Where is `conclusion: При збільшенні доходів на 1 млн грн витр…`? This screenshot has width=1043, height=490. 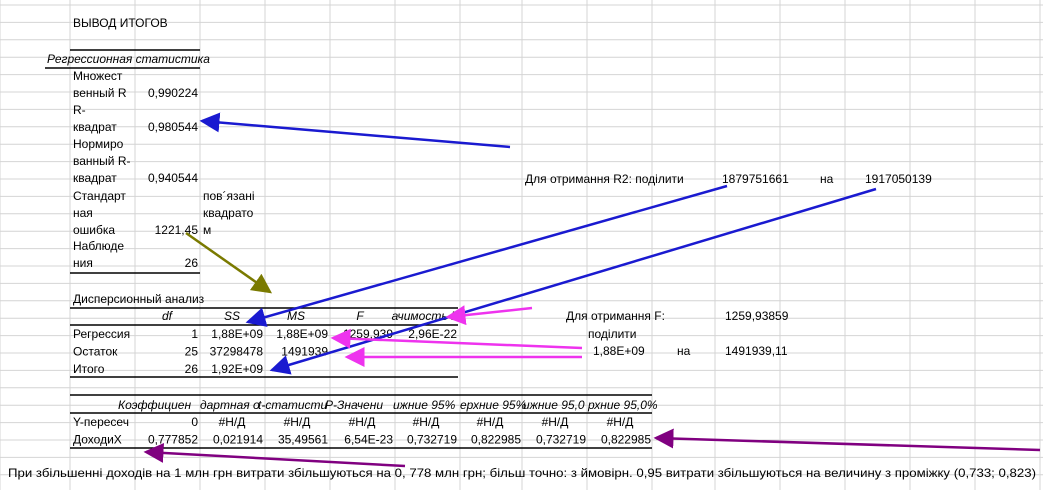
conclusion: При збільшенні доходів на 1 млн грн витр… is located at coordinates (522, 473).